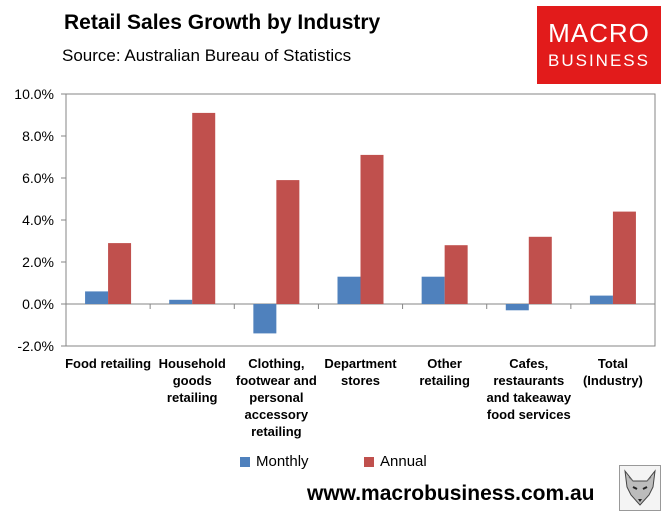 This screenshot has height=517, width=669. What do you see at coordinates (282, 461) in the screenshot?
I see `legend-label-monthly: Monthly` at bounding box center [282, 461].